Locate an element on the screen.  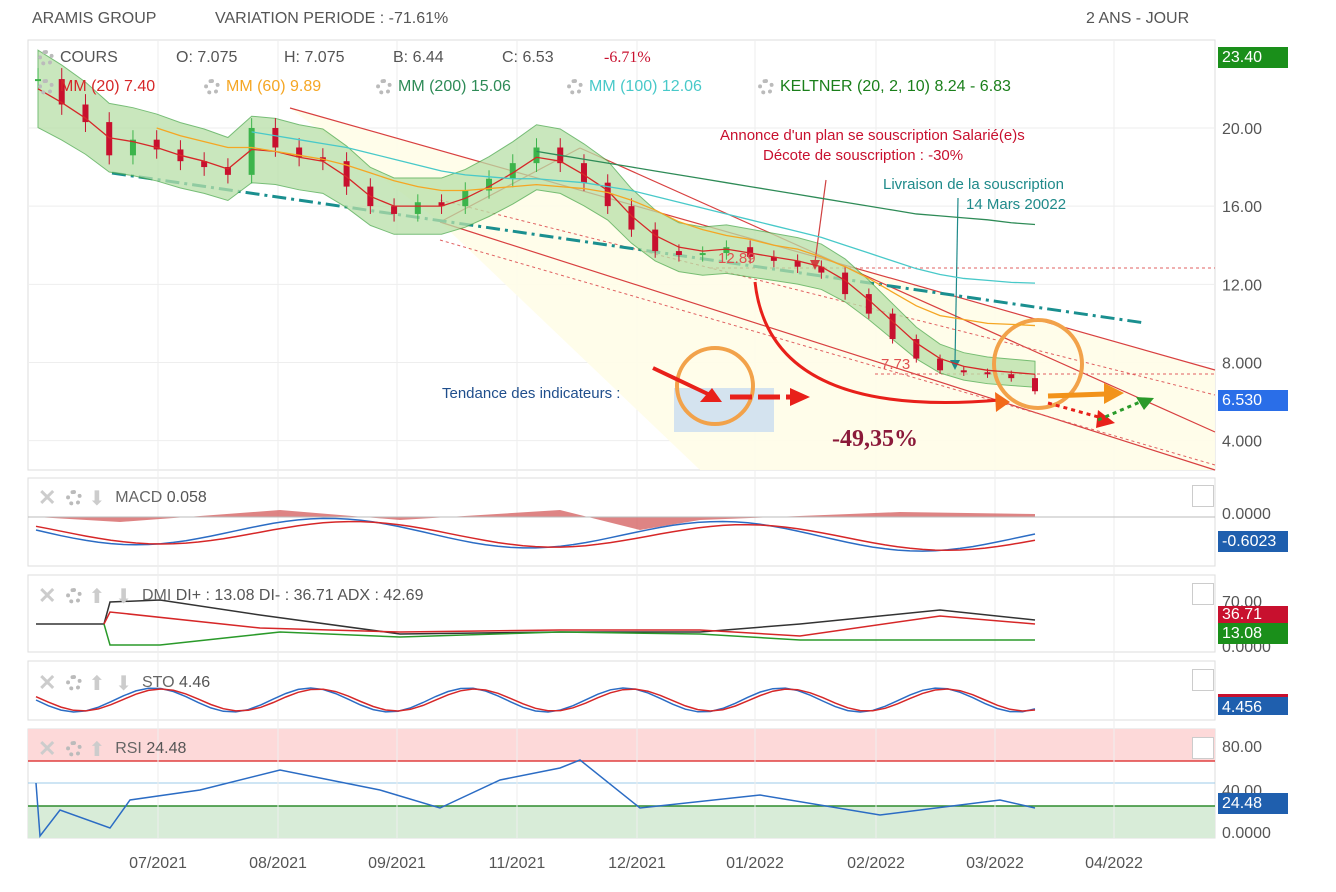
period-variation: VARIATION PERIODE : -71.61% is located at coordinates (332, 18).